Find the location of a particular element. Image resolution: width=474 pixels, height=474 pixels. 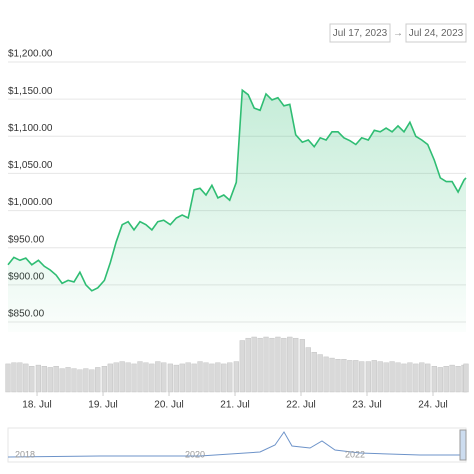

x-tick-label: 22. Jul is located at coordinates (300, 405).